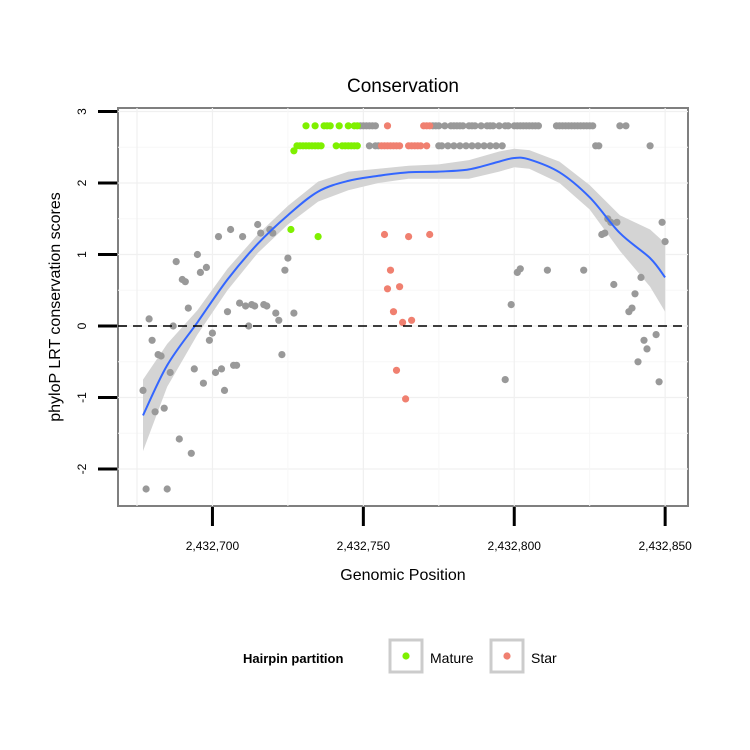  What do you see at coordinates (402, 575) in the screenshot?
I see `x-axis-title: Genomic Position` at bounding box center [402, 575].